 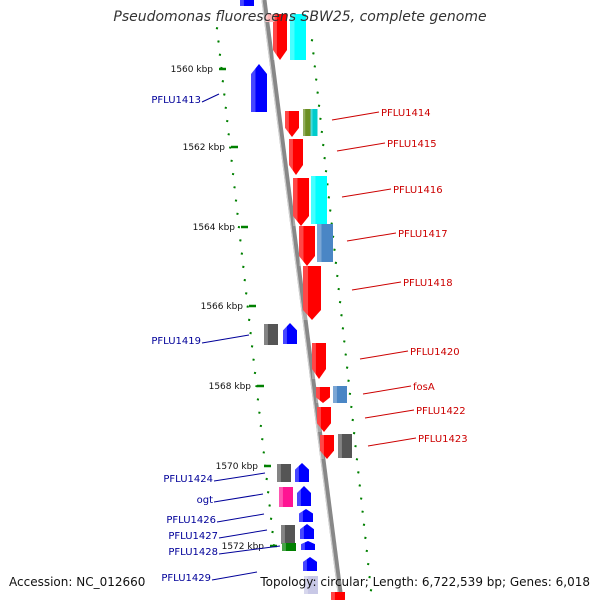 I want to click on gene-label-forward: fosA, so click(x=424, y=387).